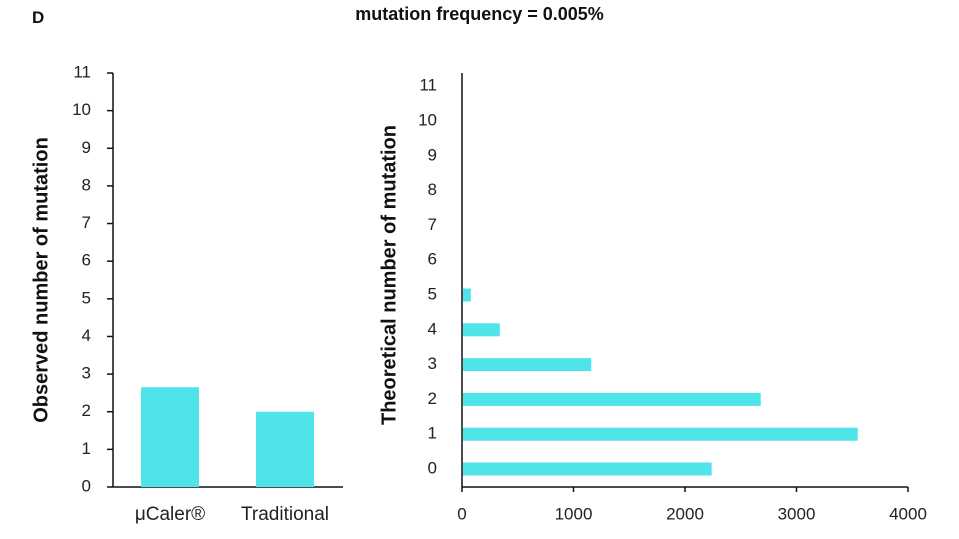 The height and width of the screenshot is (539, 959). I want to click on right-x-tick-label: 3000, so click(797, 513).